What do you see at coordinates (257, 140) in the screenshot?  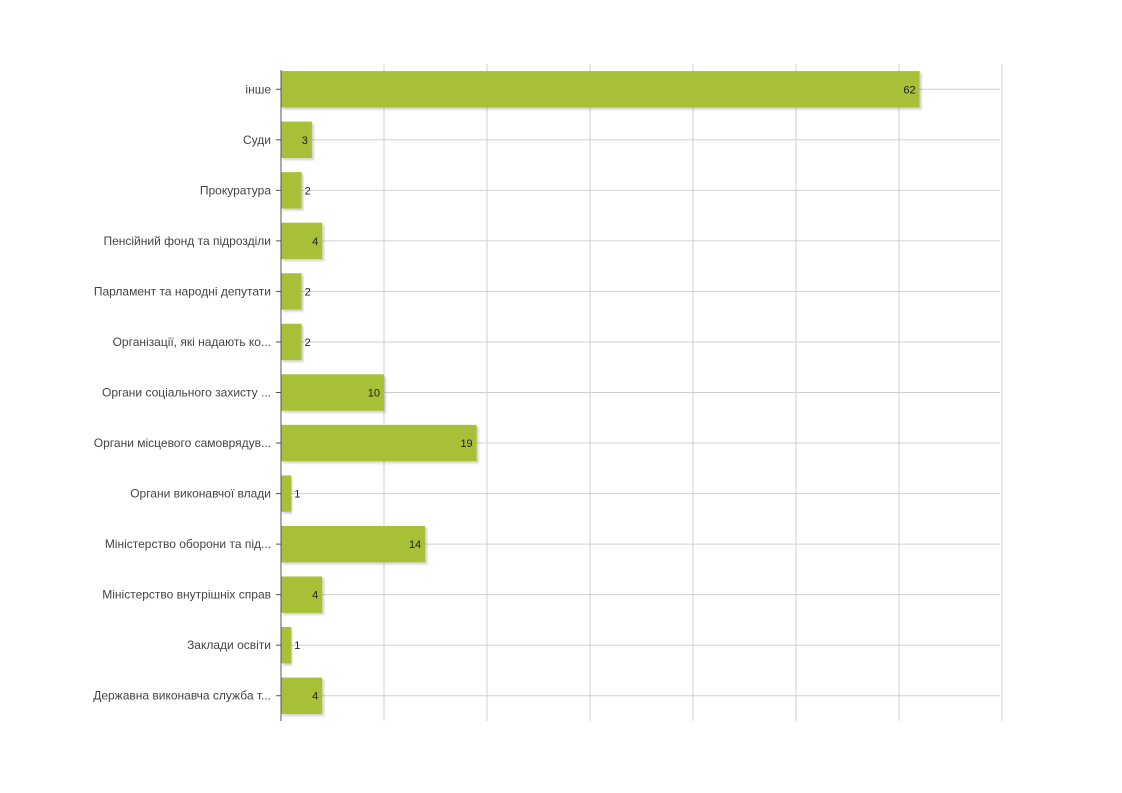 I see `y-tick-label: Суди` at bounding box center [257, 140].